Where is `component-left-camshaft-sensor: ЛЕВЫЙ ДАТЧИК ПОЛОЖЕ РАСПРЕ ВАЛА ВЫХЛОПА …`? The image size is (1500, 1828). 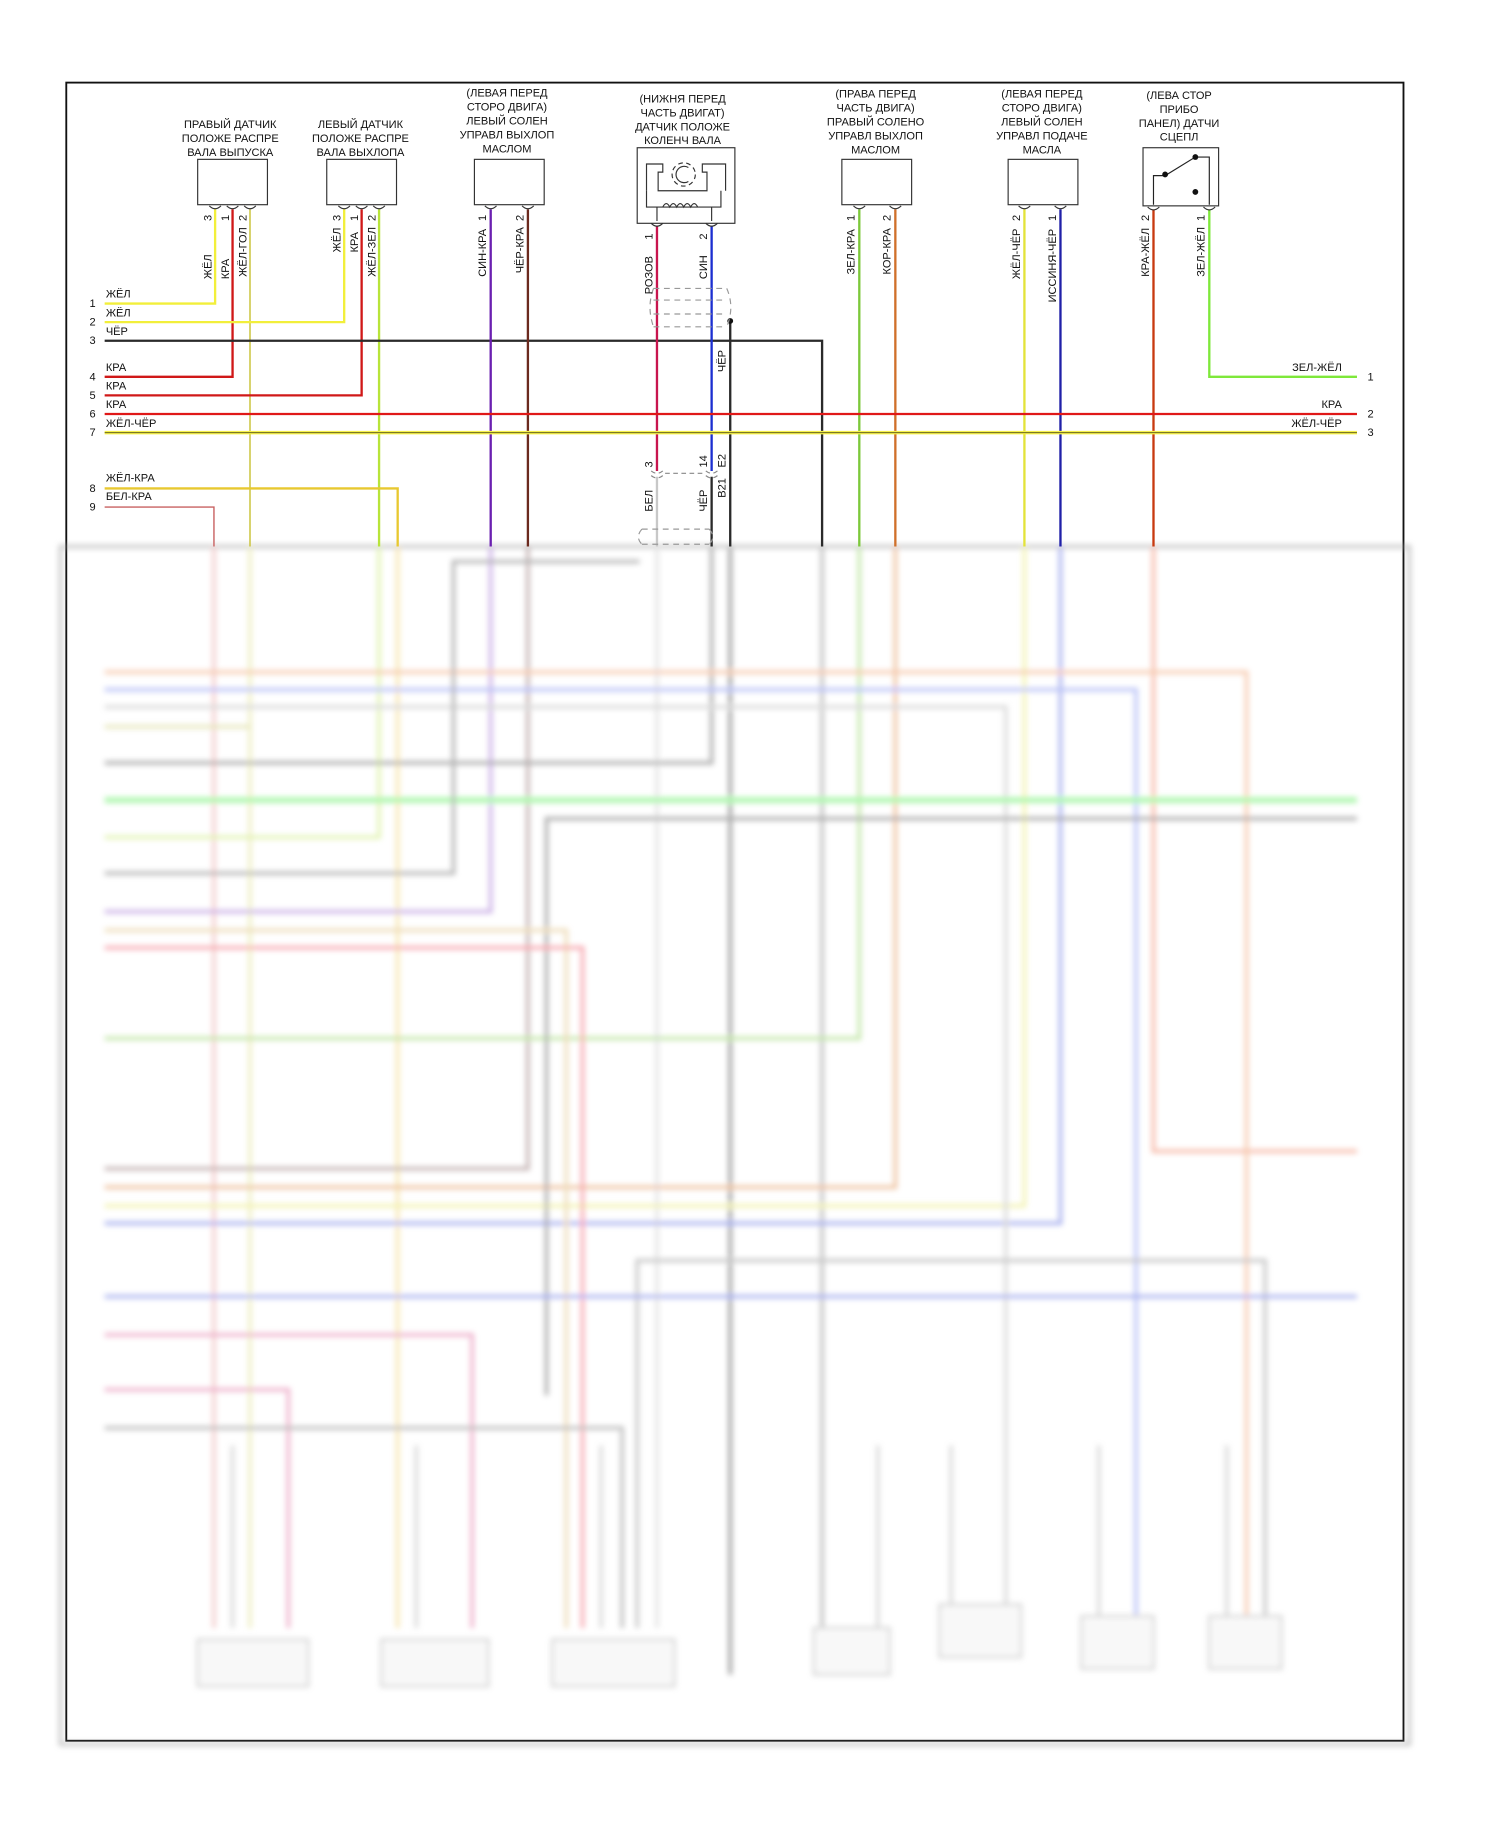
component-left-camshaft-sensor: ЛЕВЫЙ ДАТЧИК ПОЛОЖЕ РАСПРЕ ВАЛА ВЫХЛОПА … is located at coordinates (360, 197).